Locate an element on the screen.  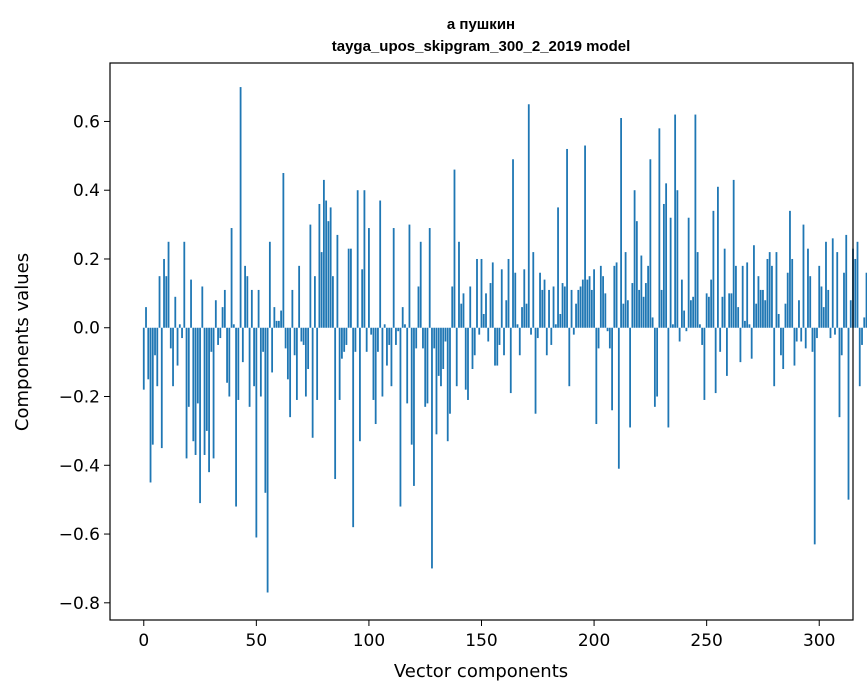
chart-title-line2: tayga_upos_skipgram_300_2_2019 model is located at coordinates (481, 46).